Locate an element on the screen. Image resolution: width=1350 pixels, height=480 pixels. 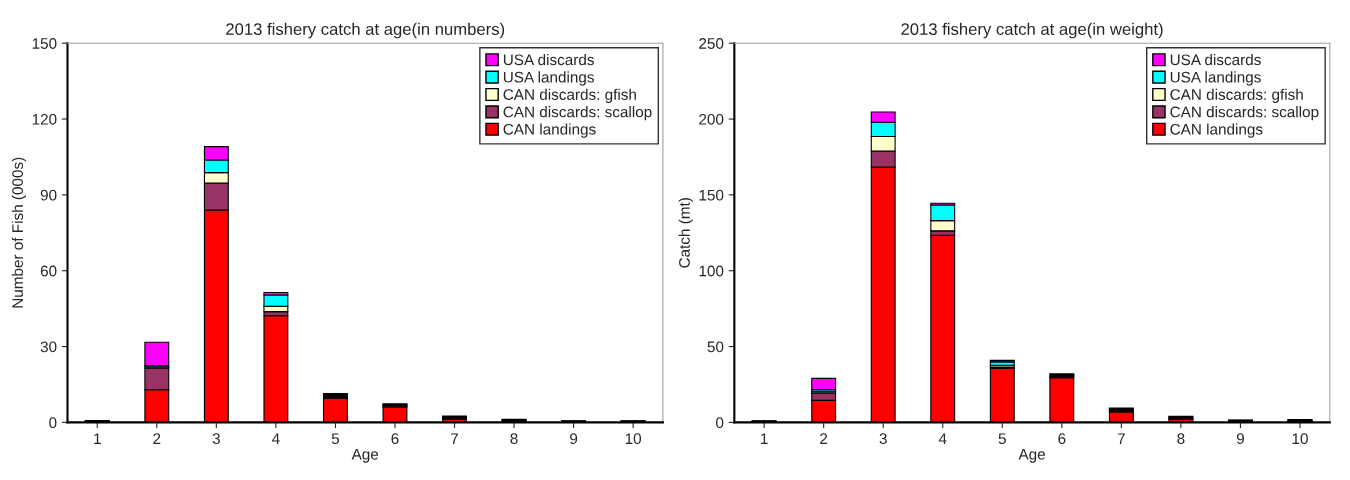
y-tick-label: 120 is located at coordinates (44, 119).